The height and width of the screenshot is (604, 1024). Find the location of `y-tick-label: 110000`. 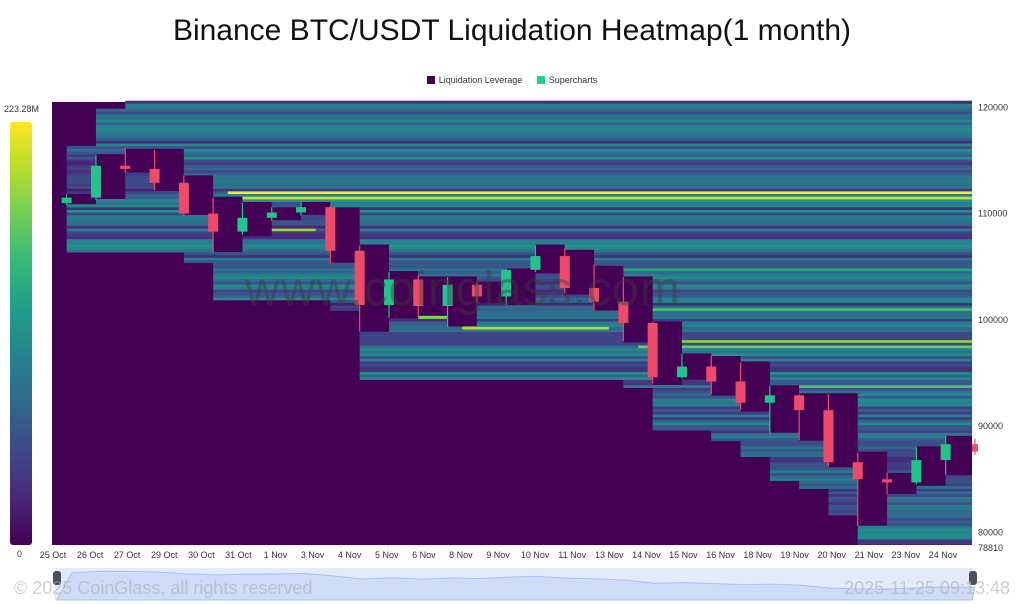

y-tick-label: 110000 is located at coordinates (992, 214).